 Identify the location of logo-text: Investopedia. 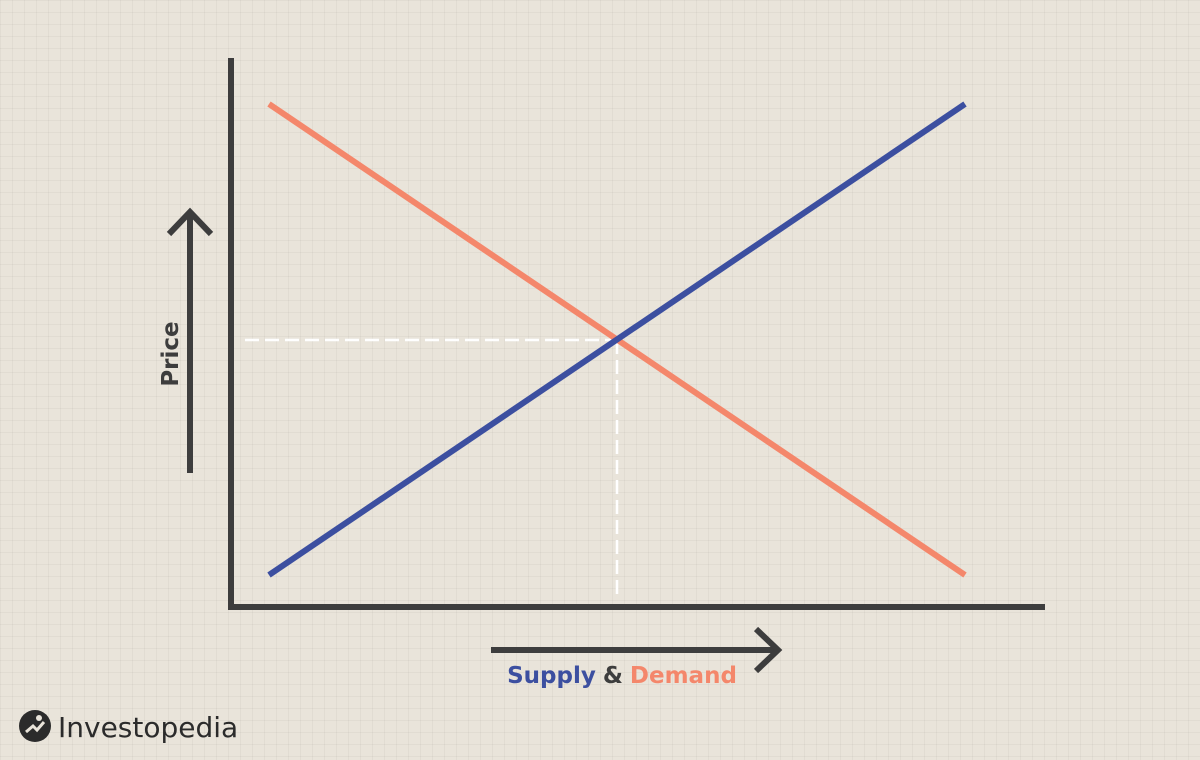
(148, 727).